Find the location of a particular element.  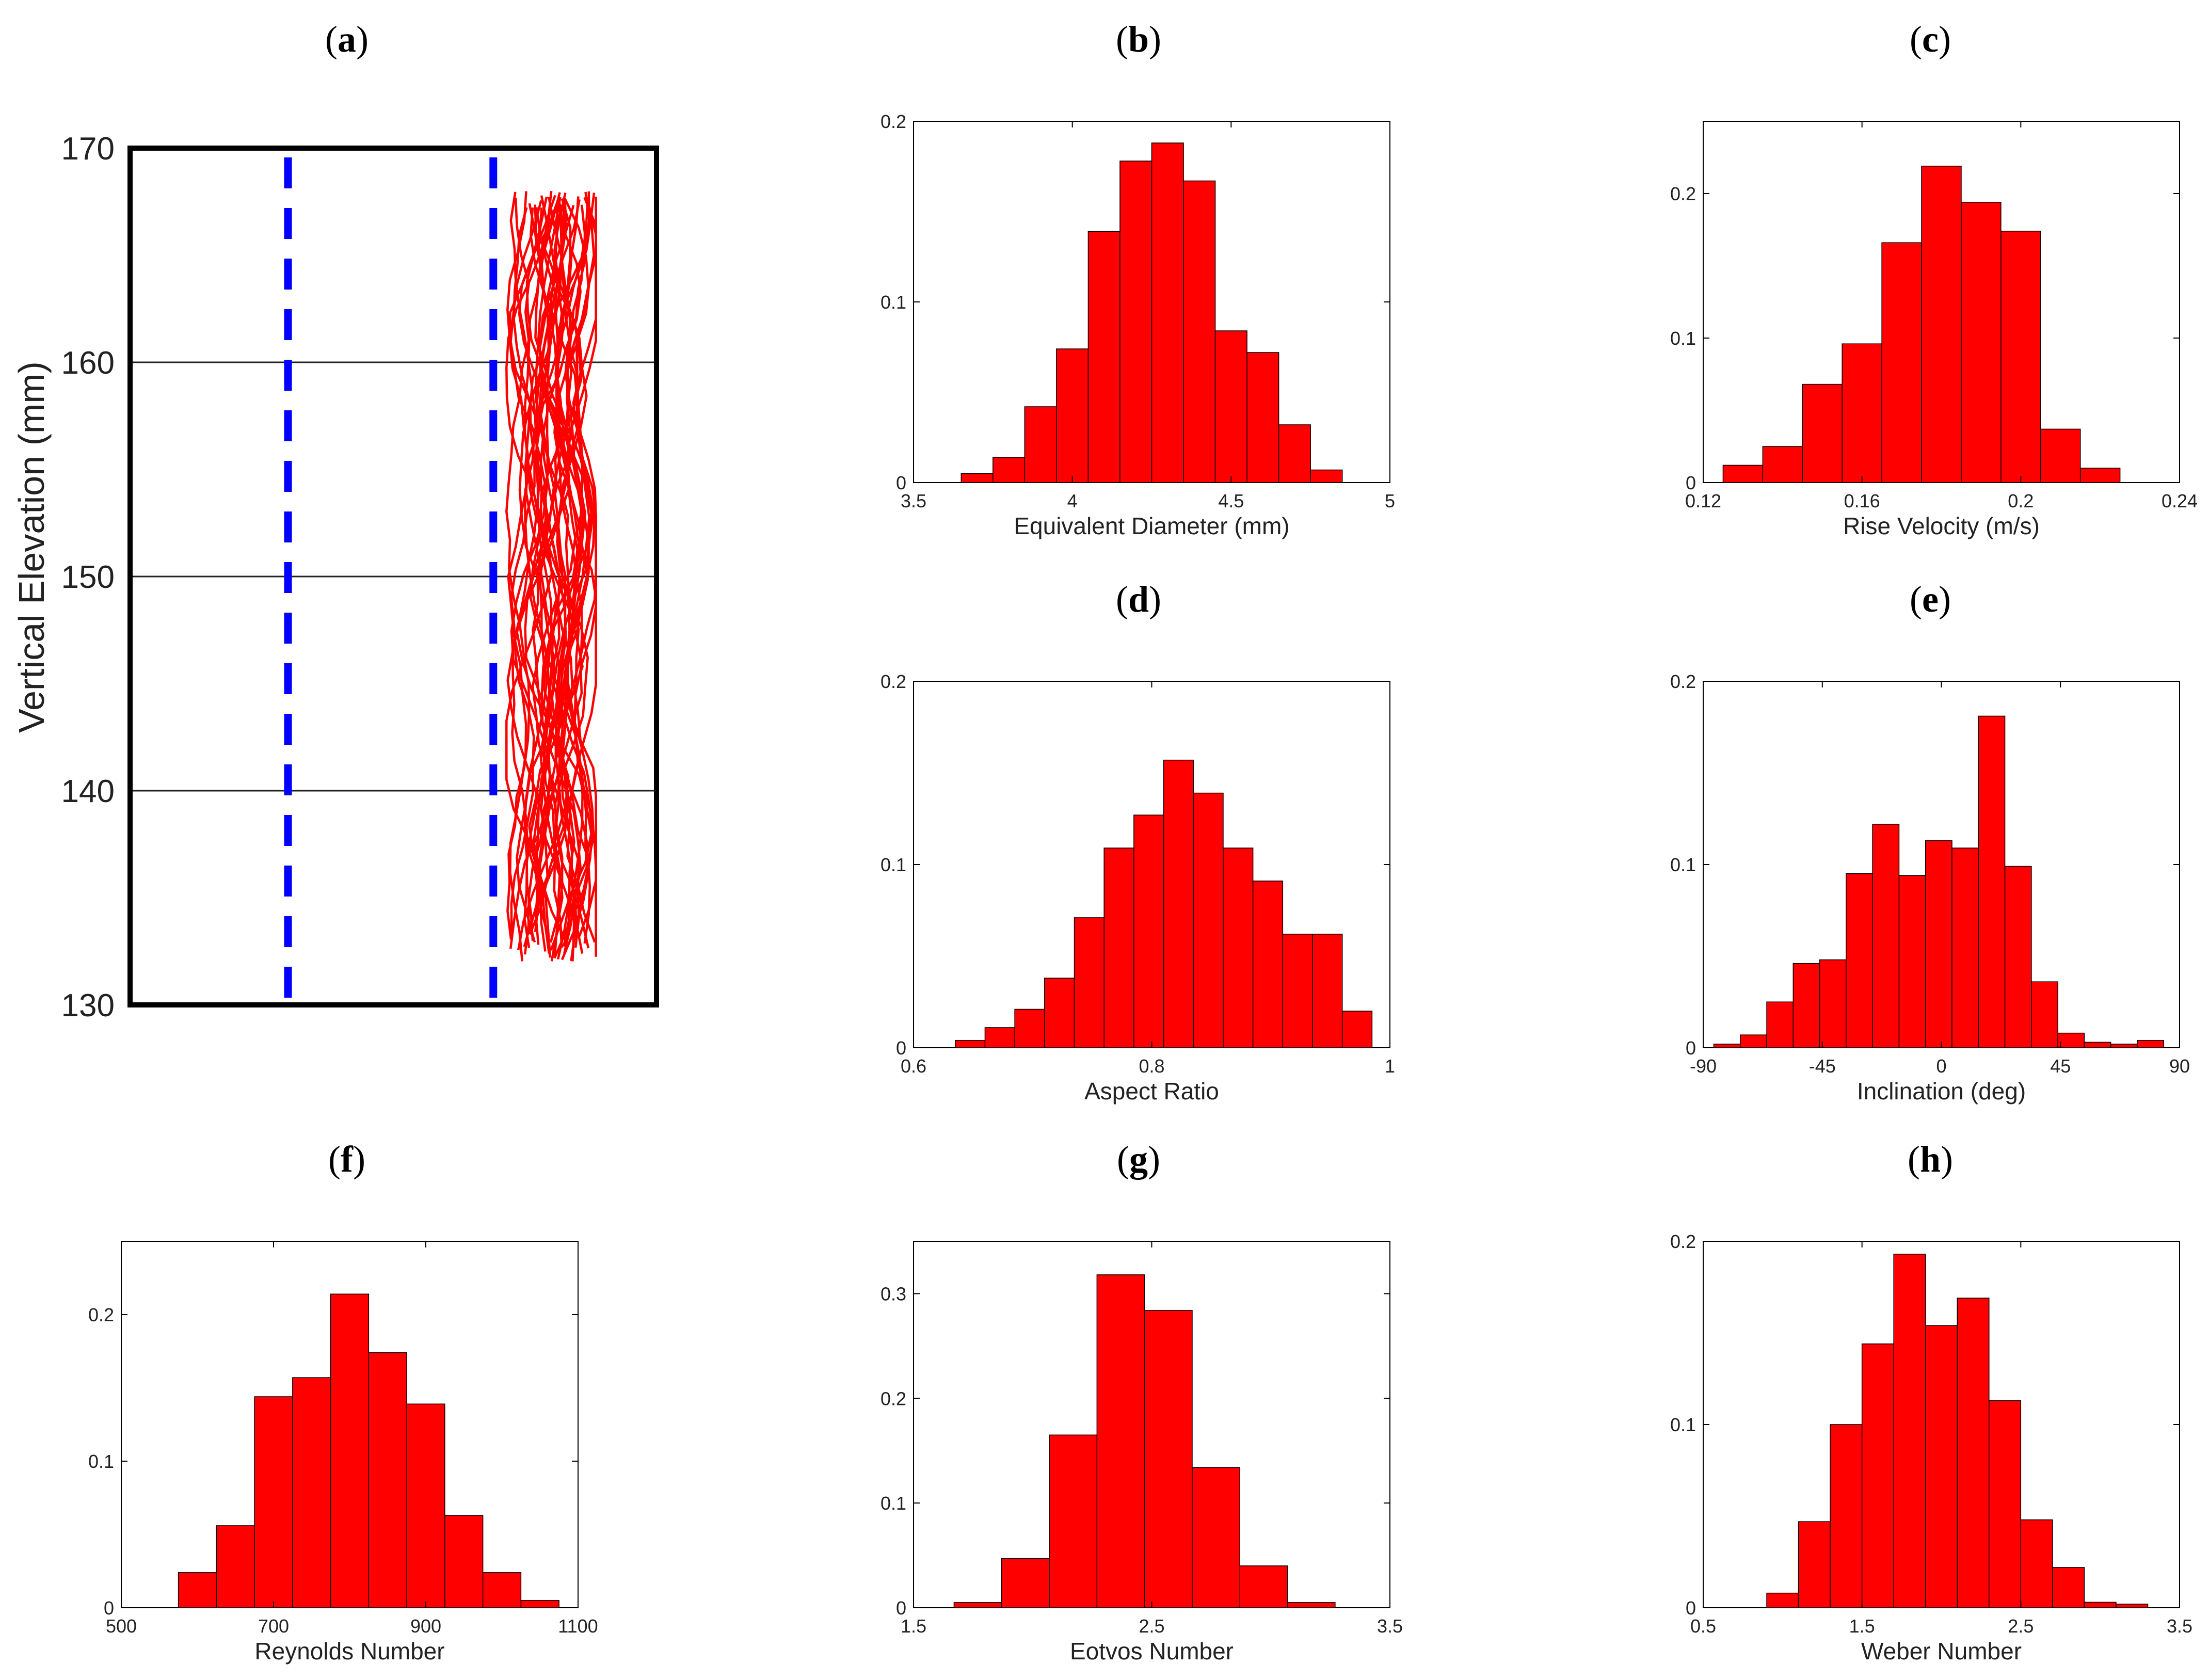

x-tick-label: 3.5 is located at coordinates (1390, 1626).